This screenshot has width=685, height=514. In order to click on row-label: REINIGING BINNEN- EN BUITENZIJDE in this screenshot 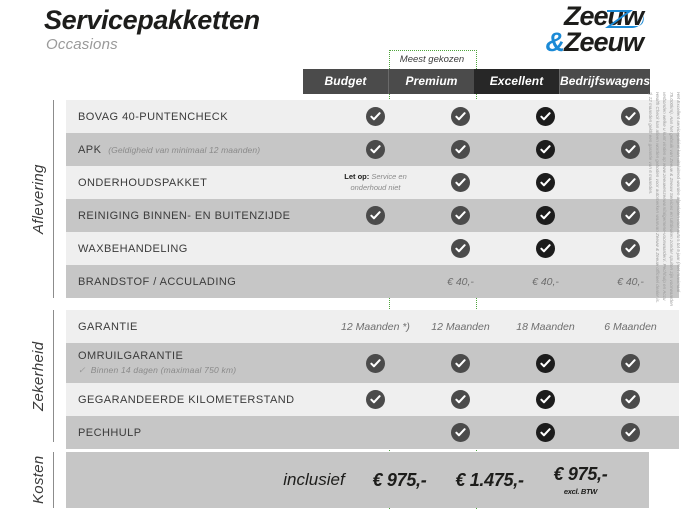, I will do `click(184, 215)`.